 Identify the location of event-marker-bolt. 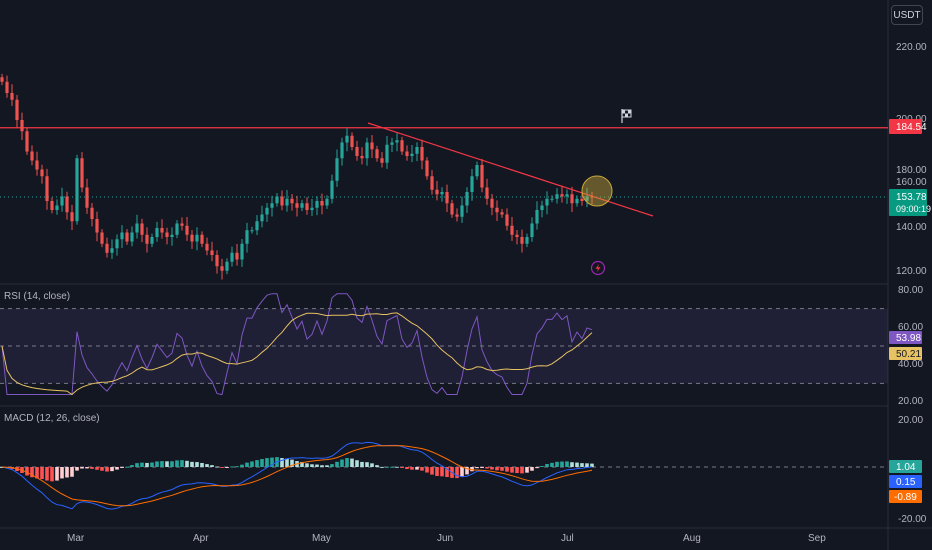
(598, 268).